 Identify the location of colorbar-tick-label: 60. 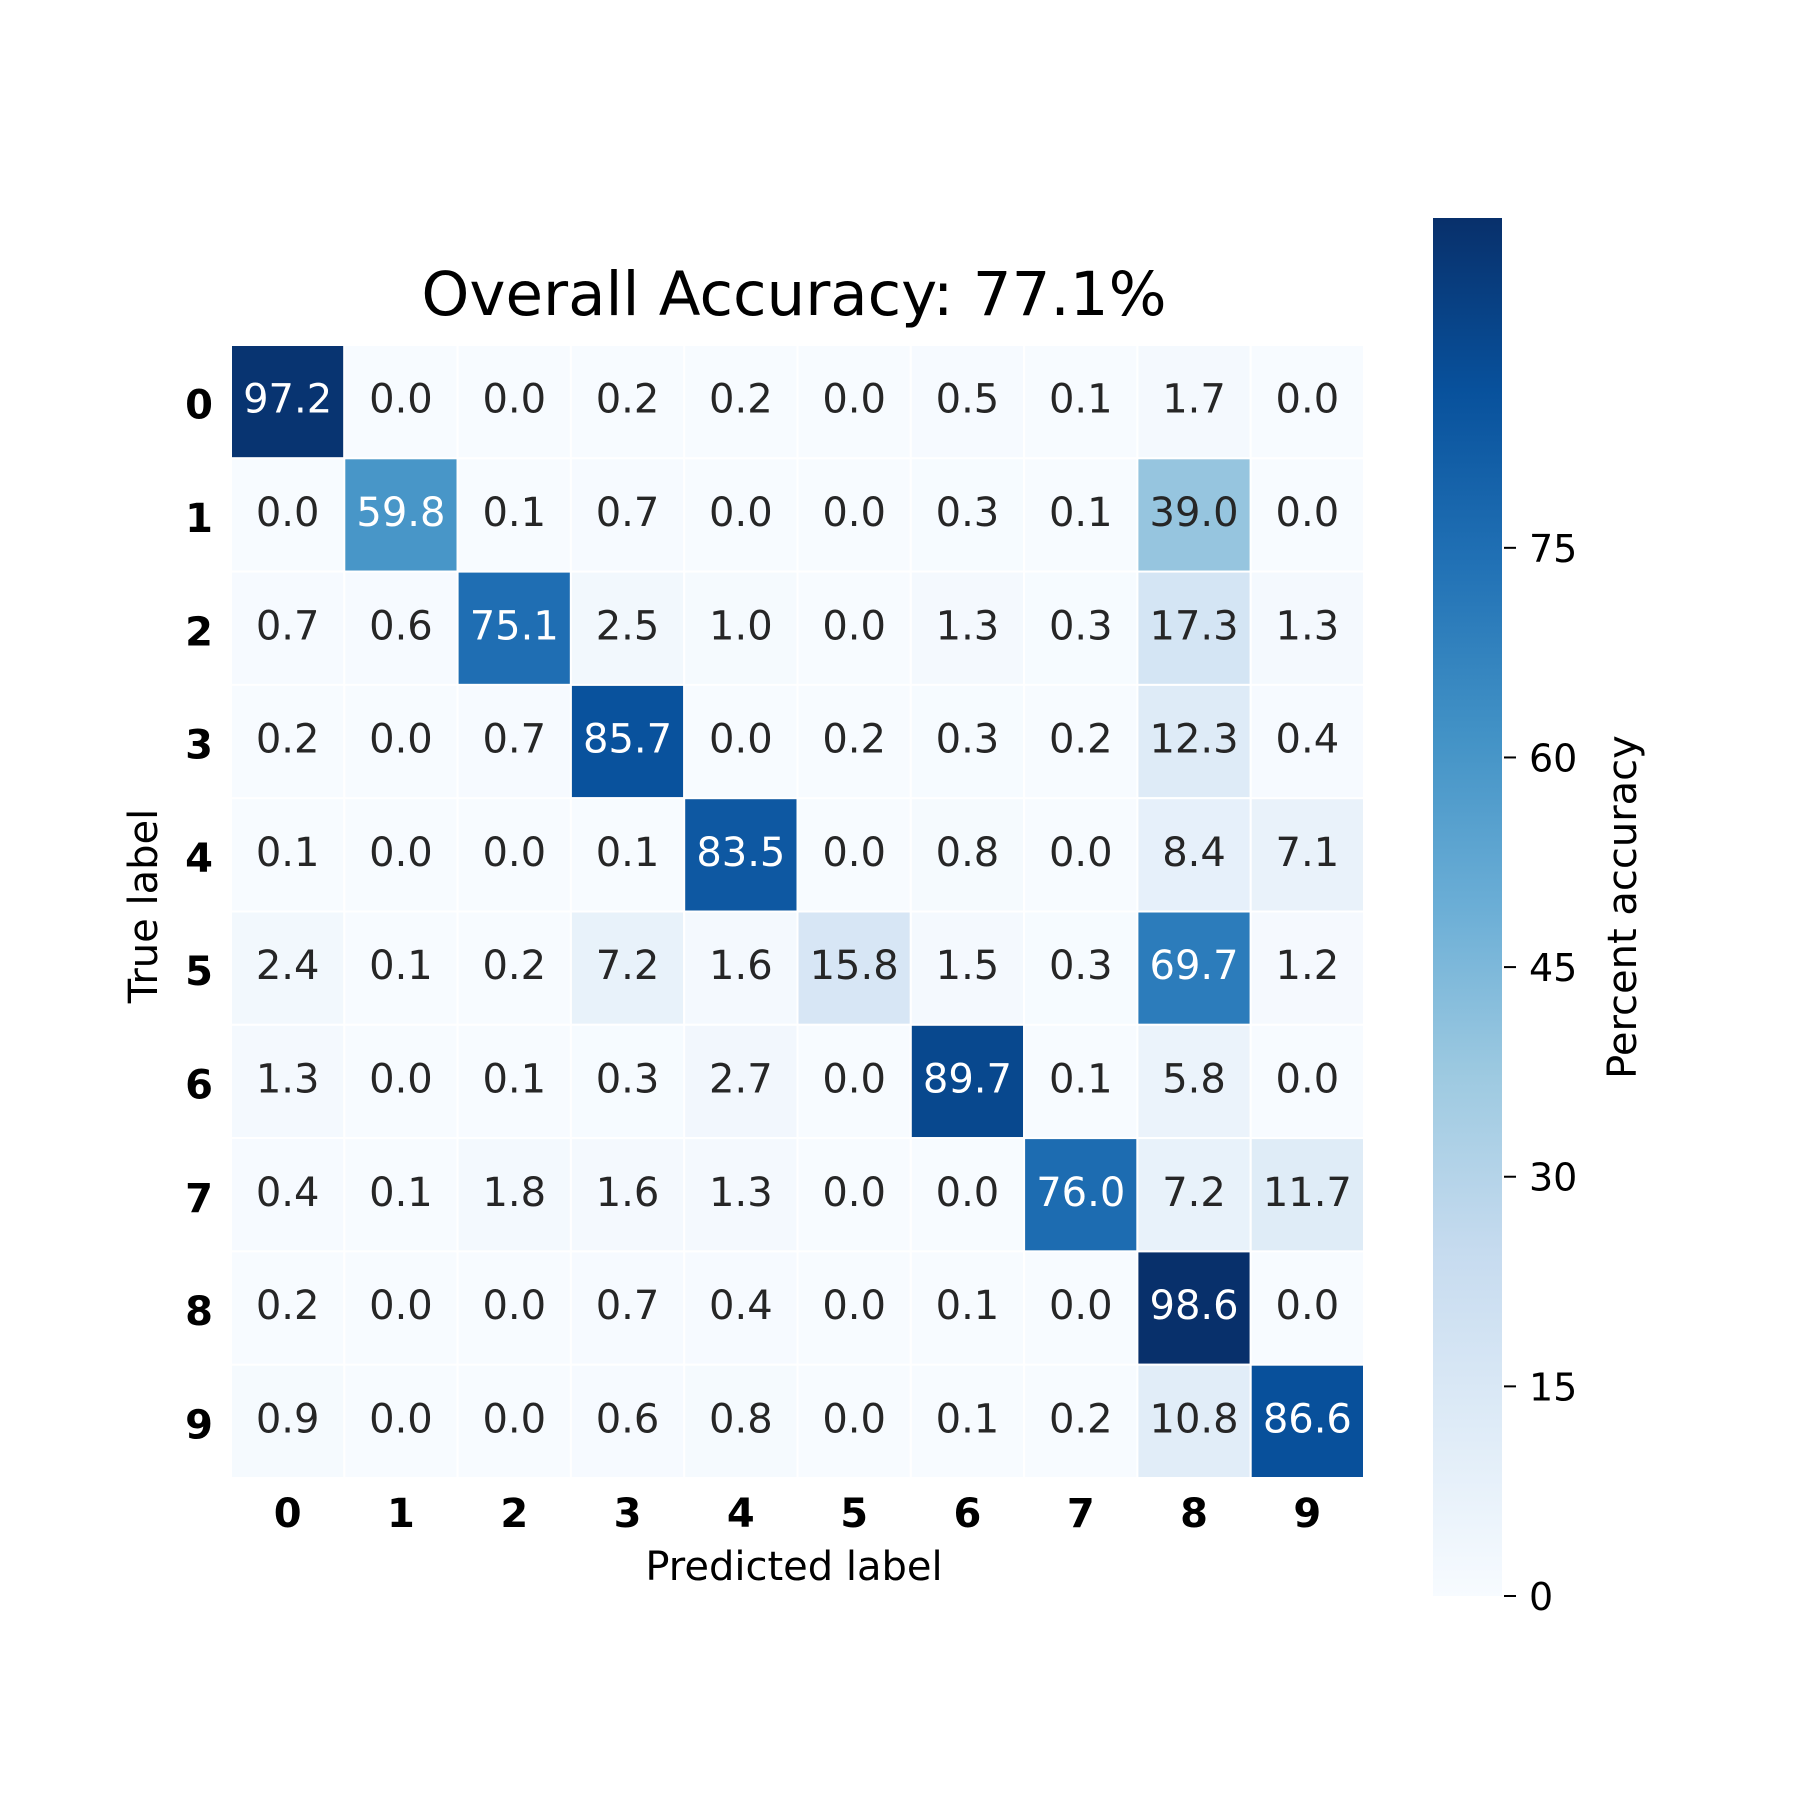
(1553, 758).